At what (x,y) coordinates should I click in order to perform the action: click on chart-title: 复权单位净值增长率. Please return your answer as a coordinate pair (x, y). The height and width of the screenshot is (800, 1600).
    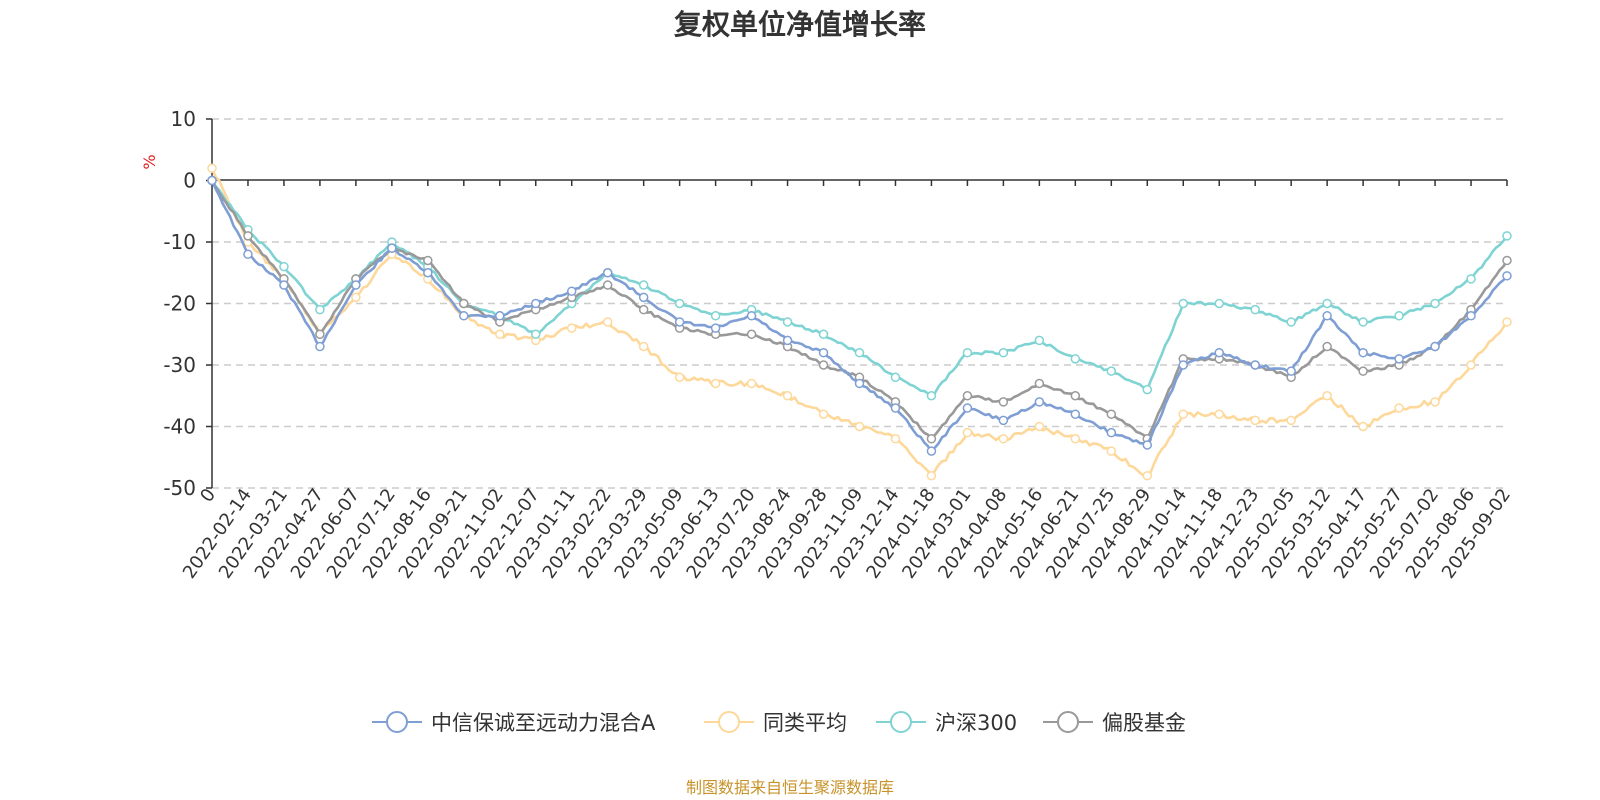
    Looking at the image, I should click on (800, 24).